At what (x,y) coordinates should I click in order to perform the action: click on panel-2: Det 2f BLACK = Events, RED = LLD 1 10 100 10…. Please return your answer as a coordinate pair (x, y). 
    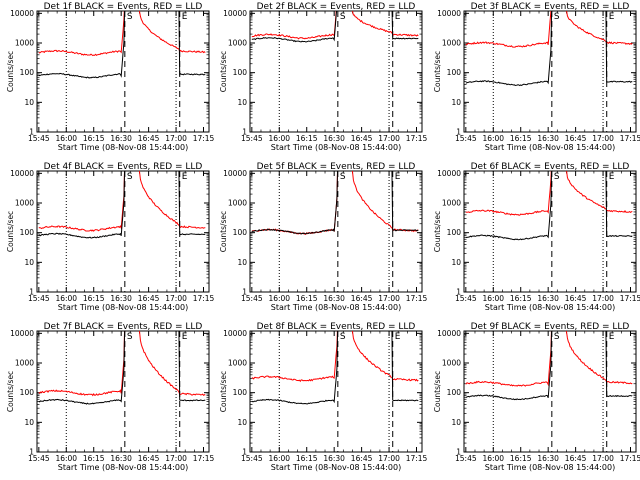
    Looking at the image, I should click on (323, 77).